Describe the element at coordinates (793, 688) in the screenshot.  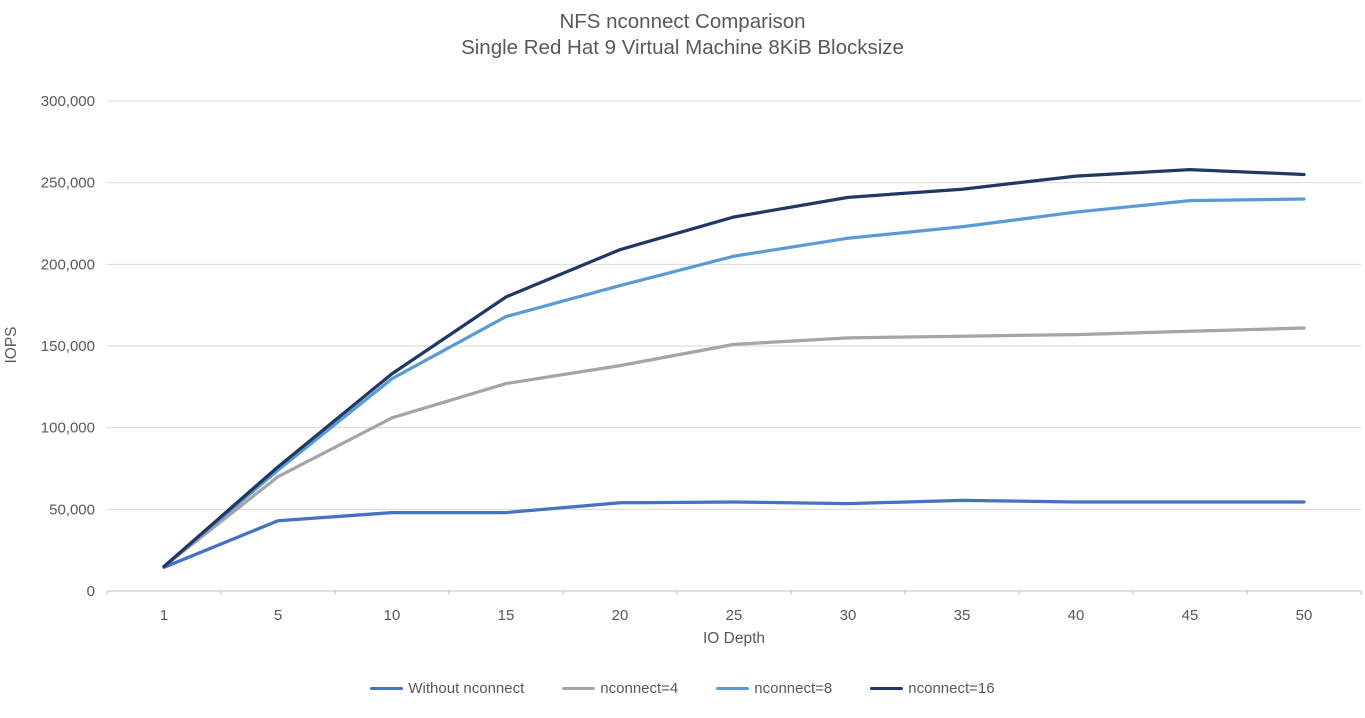
I see `legend-label: nconnect=8` at that location.